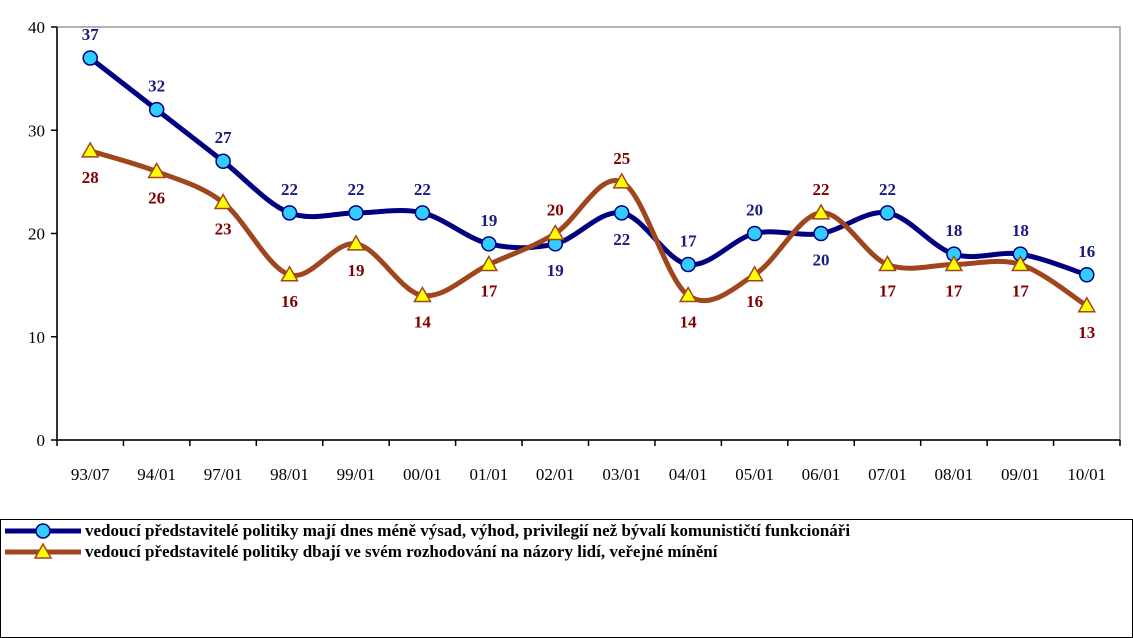  What do you see at coordinates (41, 440) in the screenshot?
I see `y-tick-label: 0` at bounding box center [41, 440].